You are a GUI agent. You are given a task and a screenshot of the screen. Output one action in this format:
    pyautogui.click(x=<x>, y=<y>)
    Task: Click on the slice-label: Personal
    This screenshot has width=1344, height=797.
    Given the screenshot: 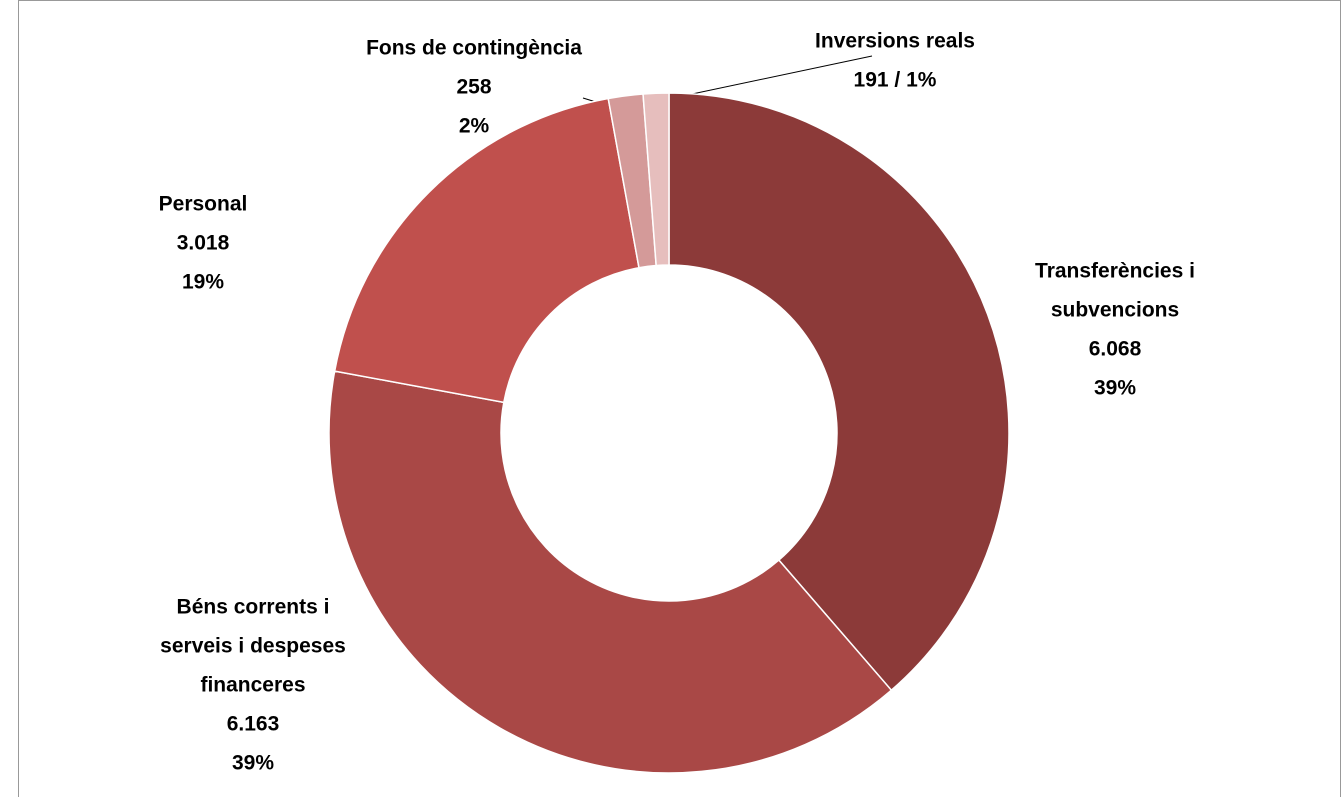 What is the action you would take?
    pyautogui.click(x=203, y=204)
    